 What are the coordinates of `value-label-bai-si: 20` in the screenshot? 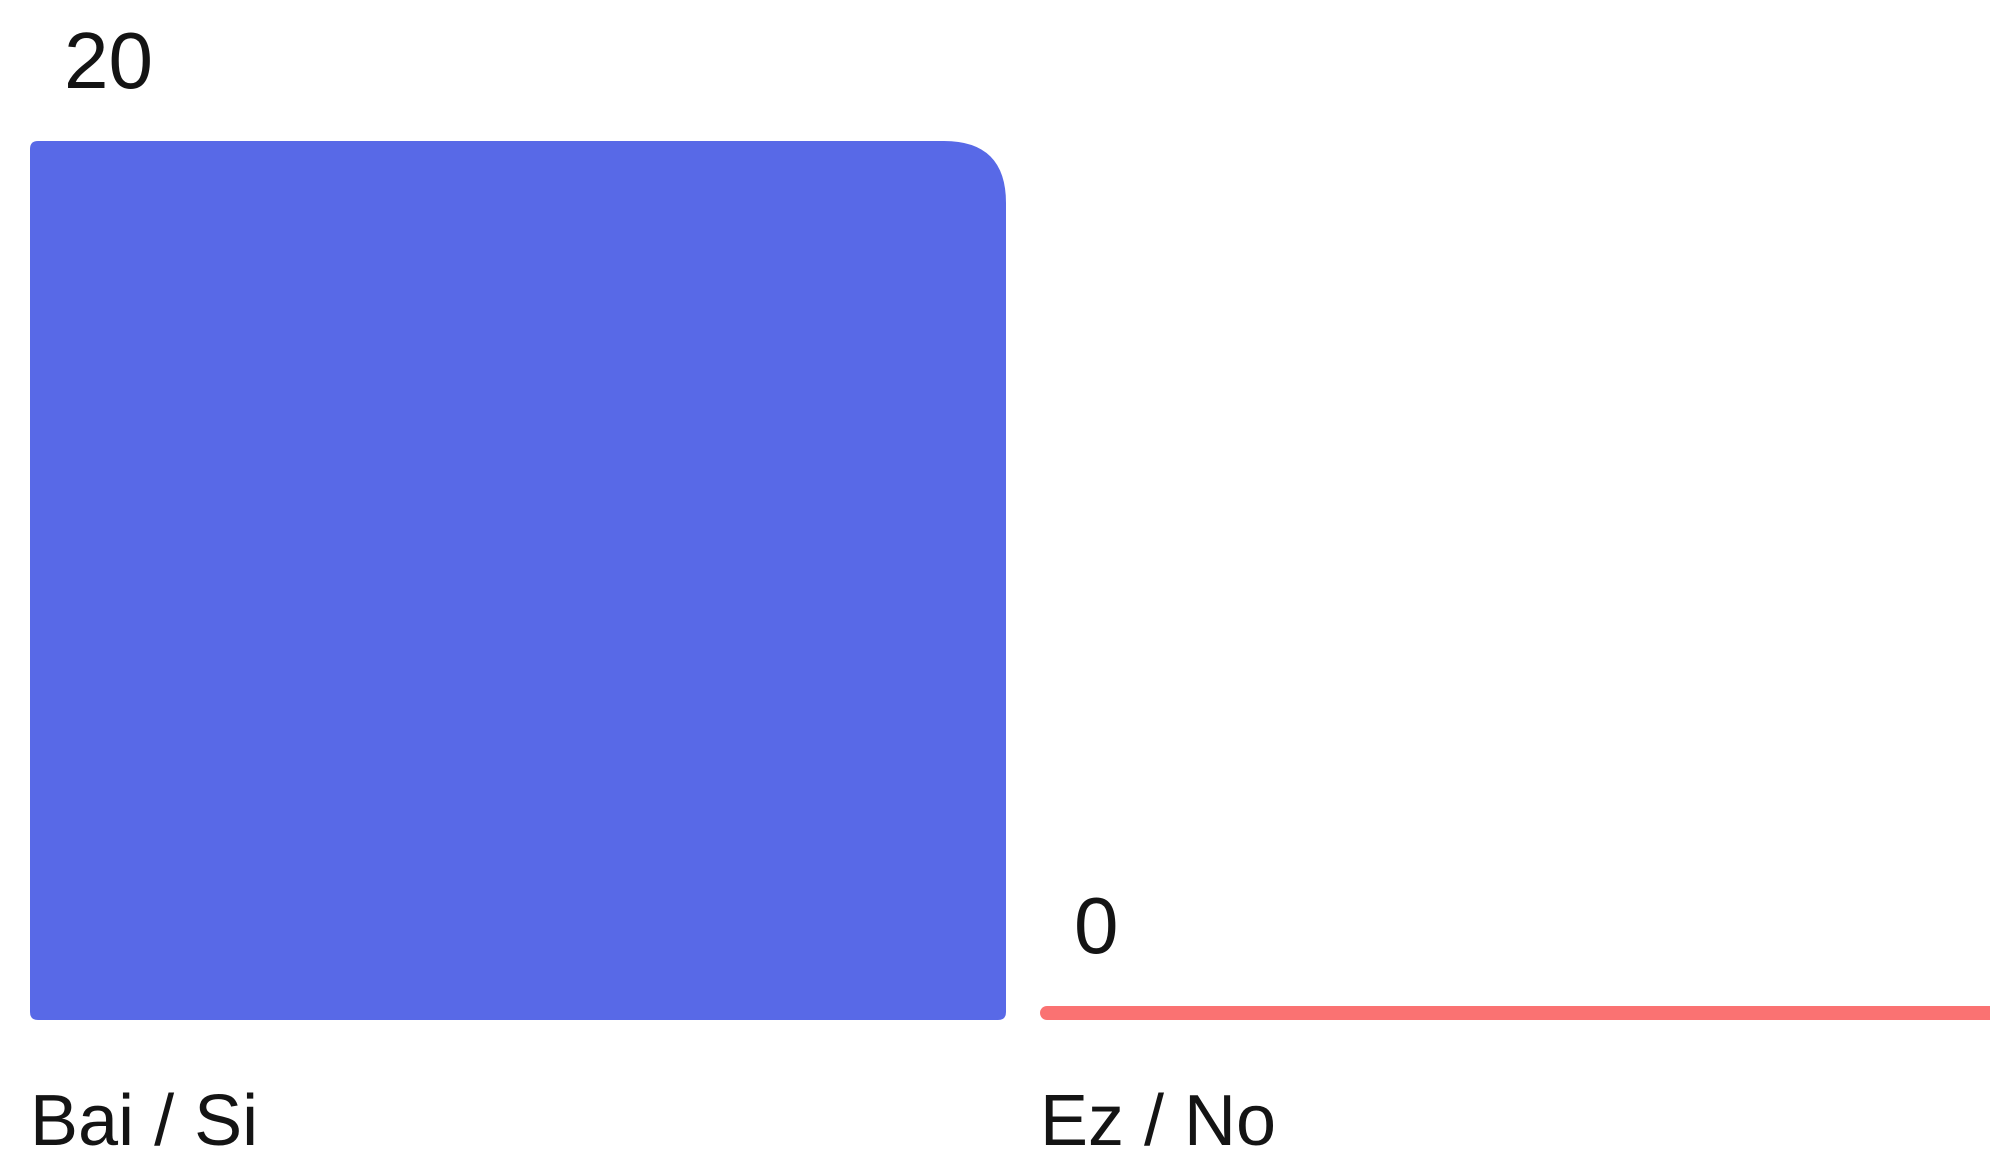 It's located at (108, 60).